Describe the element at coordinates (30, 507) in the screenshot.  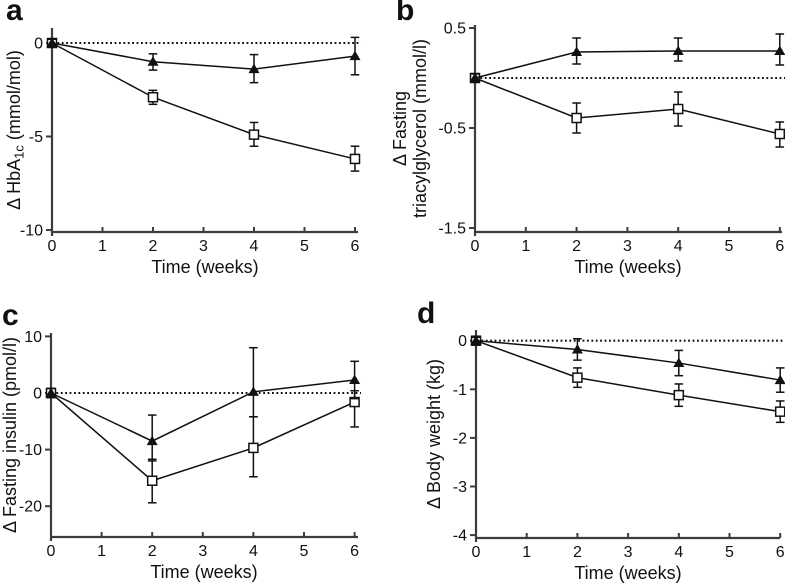
I see `y-tick-label: -20` at that location.